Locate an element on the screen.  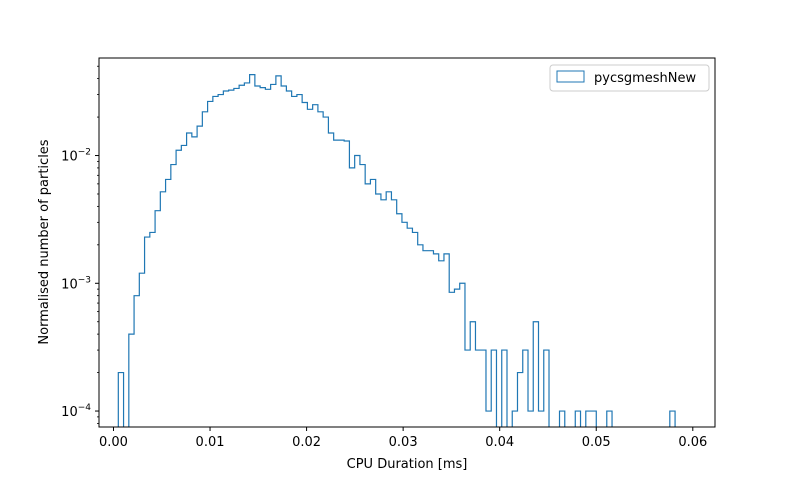
x-tick-label: 0.00 is located at coordinates (113, 442).